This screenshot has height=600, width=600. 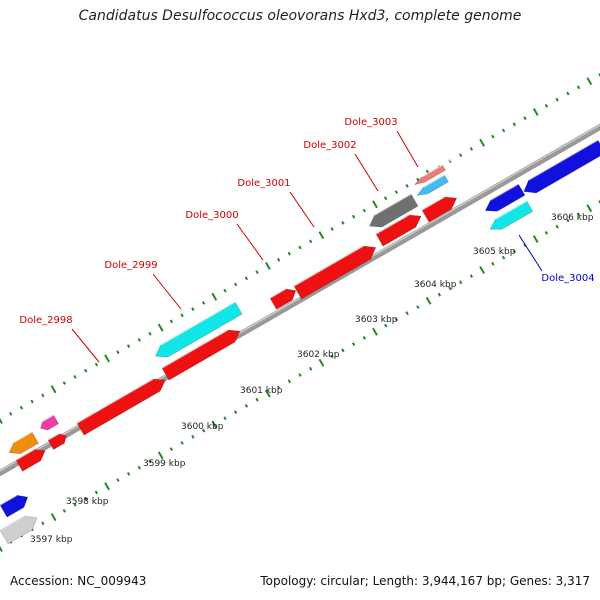 What do you see at coordinates (45, 320) in the screenshot?
I see `locus-label: Dole_2998` at bounding box center [45, 320].